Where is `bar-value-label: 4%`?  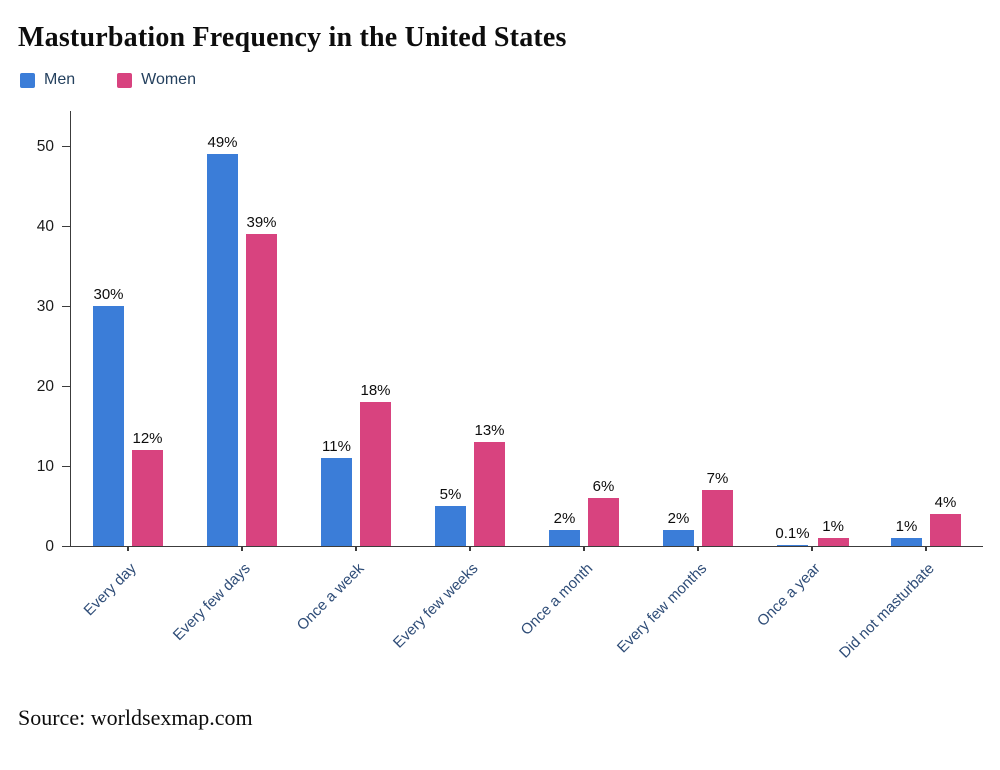 bar-value-label: 4% is located at coordinates (945, 503).